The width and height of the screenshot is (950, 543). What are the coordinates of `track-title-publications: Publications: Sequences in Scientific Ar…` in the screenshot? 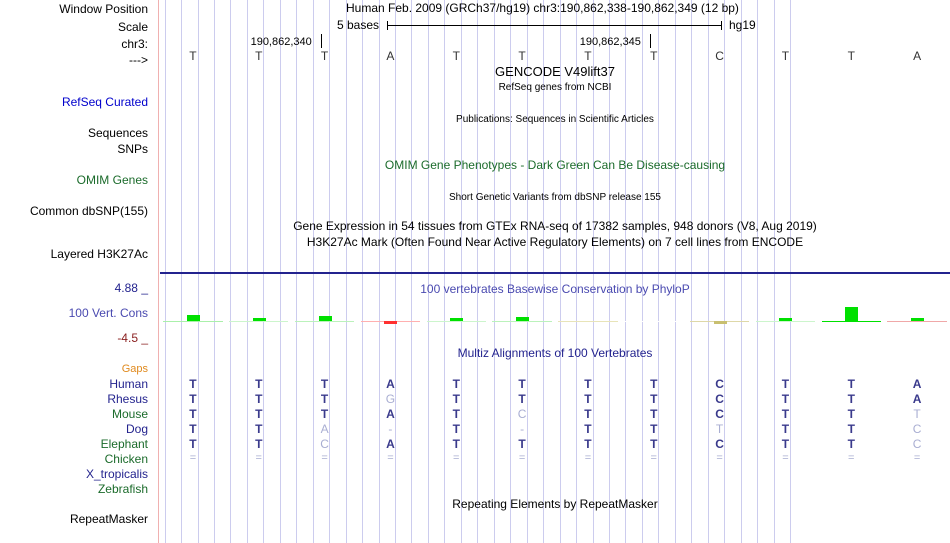 It's located at (555, 119).